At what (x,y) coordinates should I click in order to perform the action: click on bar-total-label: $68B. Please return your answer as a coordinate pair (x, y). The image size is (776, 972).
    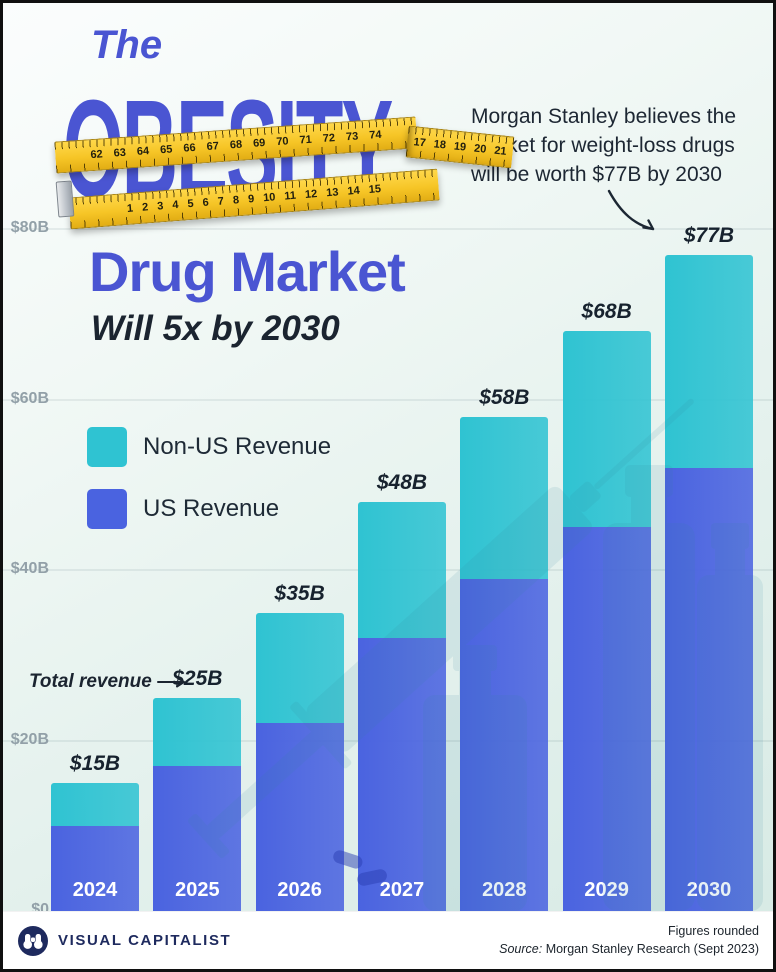
    Looking at the image, I should click on (606, 312).